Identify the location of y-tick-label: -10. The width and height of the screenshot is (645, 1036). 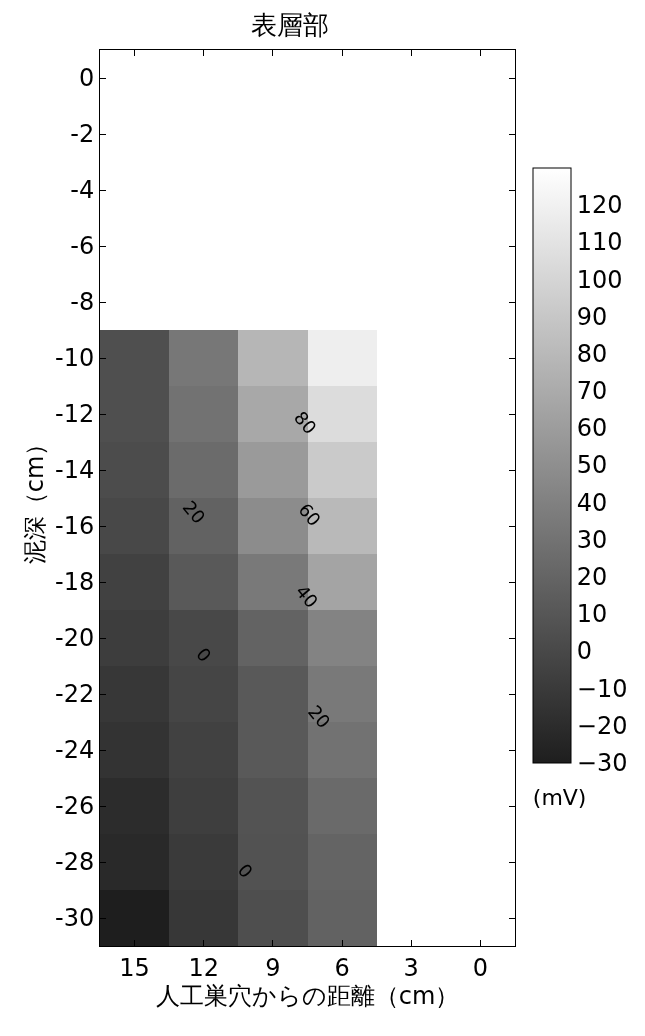
(75, 358).